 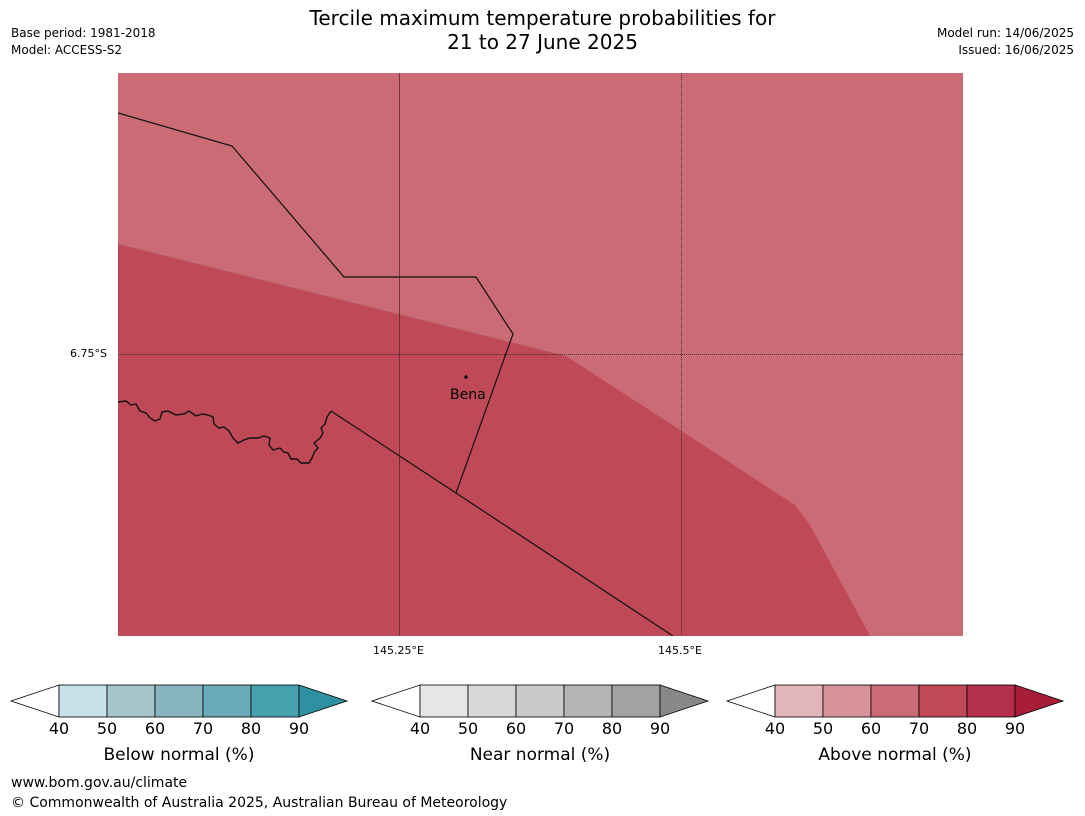 I want to click on colorbar-title-above-normal: Above normal (%), so click(x=895, y=755).